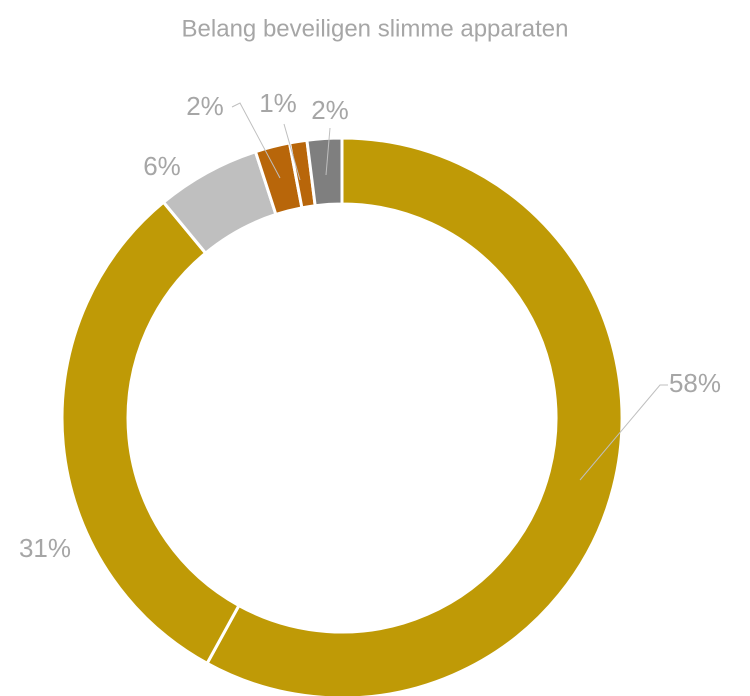 The height and width of the screenshot is (696, 750). Describe the element at coordinates (375, 28) in the screenshot. I see `chart-title: Belang beveiligen slimme apparaten` at that location.